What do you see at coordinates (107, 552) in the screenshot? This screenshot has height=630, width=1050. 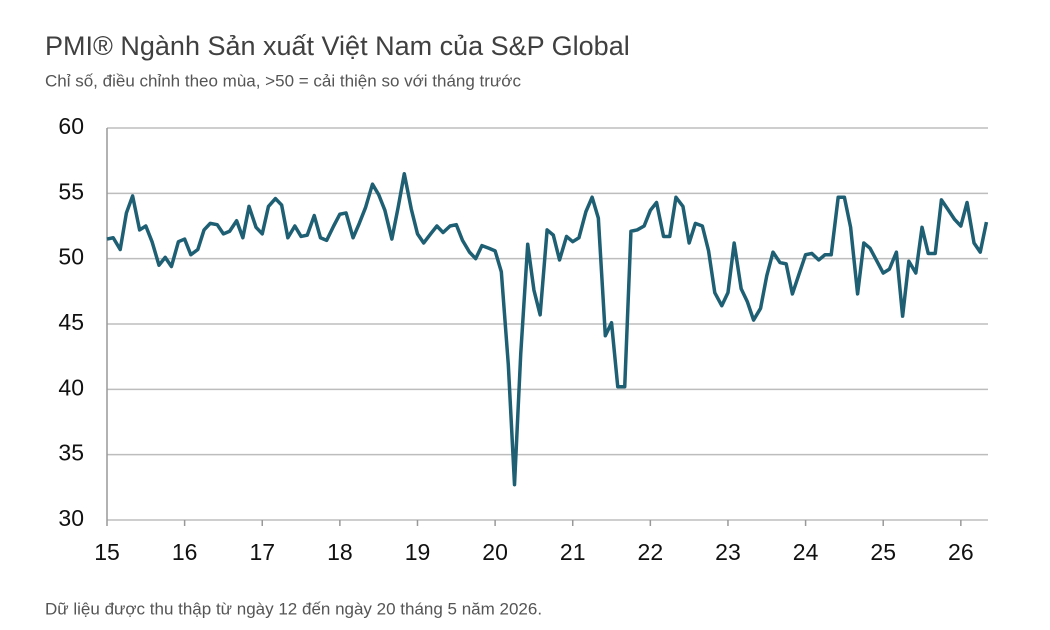 I see `x-tick-label: 15` at bounding box center [107, 552].